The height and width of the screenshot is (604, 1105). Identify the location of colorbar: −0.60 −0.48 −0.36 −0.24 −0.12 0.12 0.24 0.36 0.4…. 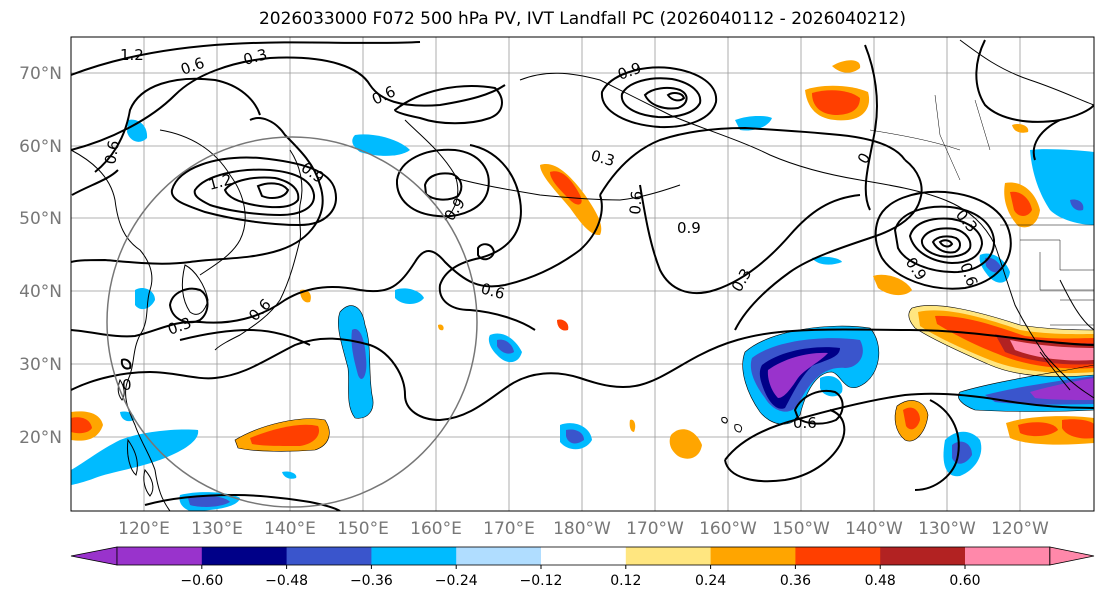
(582, 567).